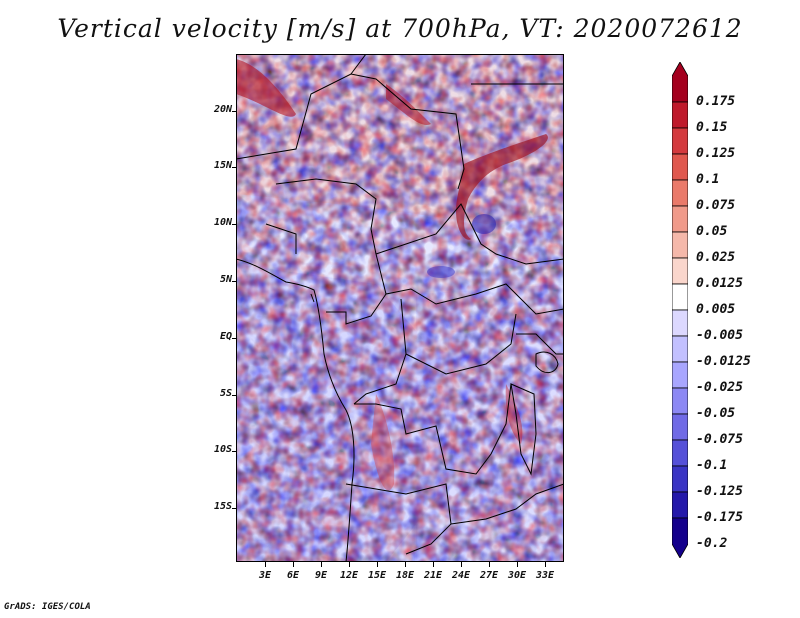 This screenshot has width=800, height=618. What do you see at coordinates (712, 543) in the screenshot?
I see `colorbar-label: -0.2` at bounding box center [712, 543].